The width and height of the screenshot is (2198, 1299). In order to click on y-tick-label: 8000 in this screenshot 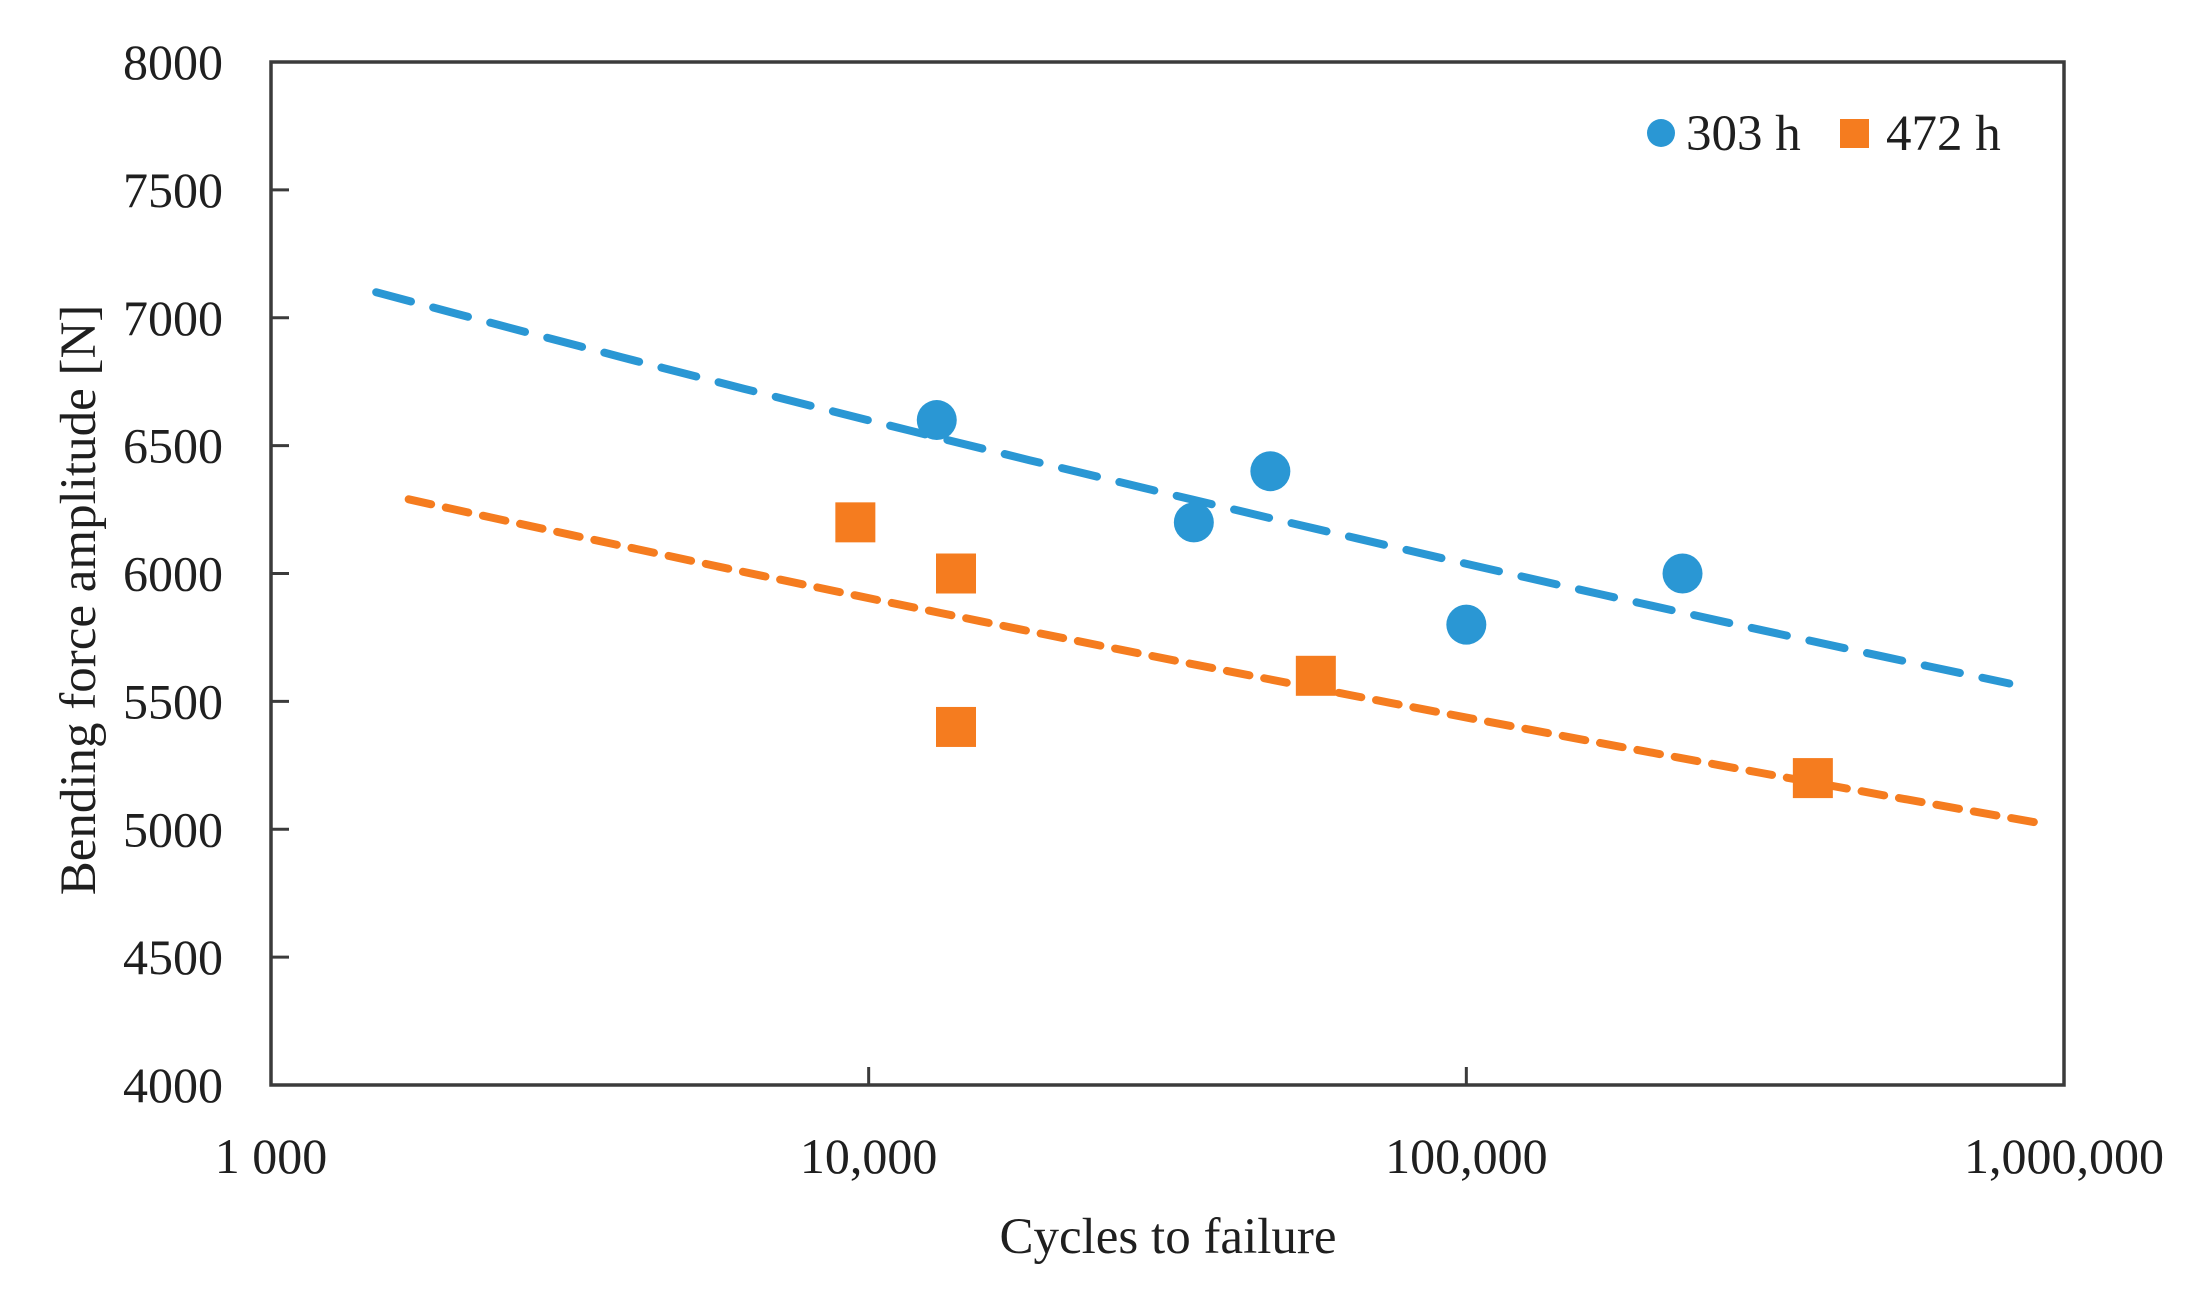, I will do `click(173, 62)`.